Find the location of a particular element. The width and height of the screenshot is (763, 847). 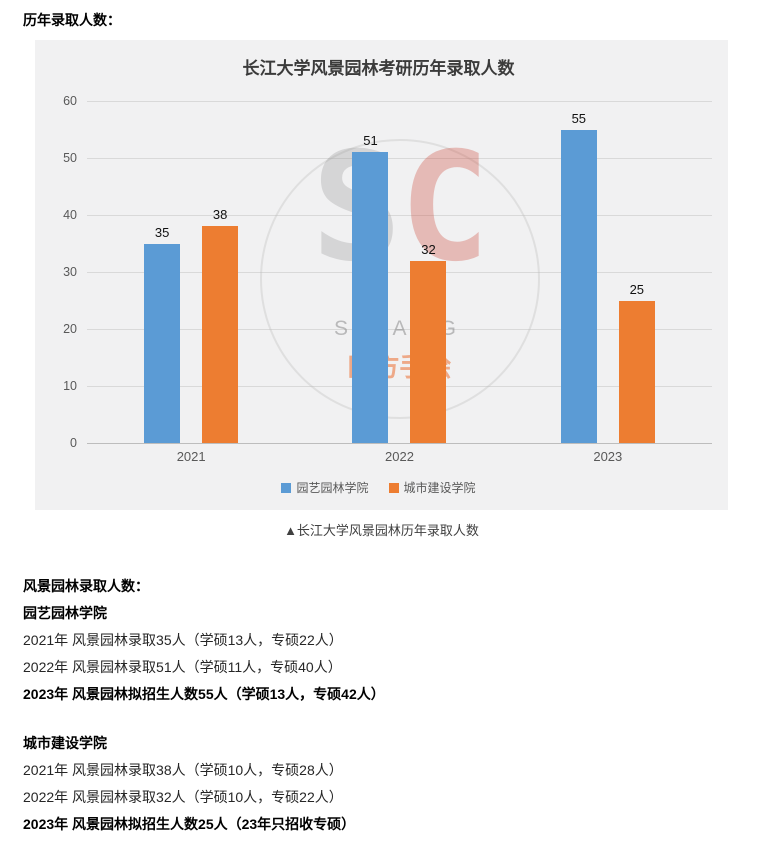

group-title: 园艺园林学院 is located at coordinates (65, 613).